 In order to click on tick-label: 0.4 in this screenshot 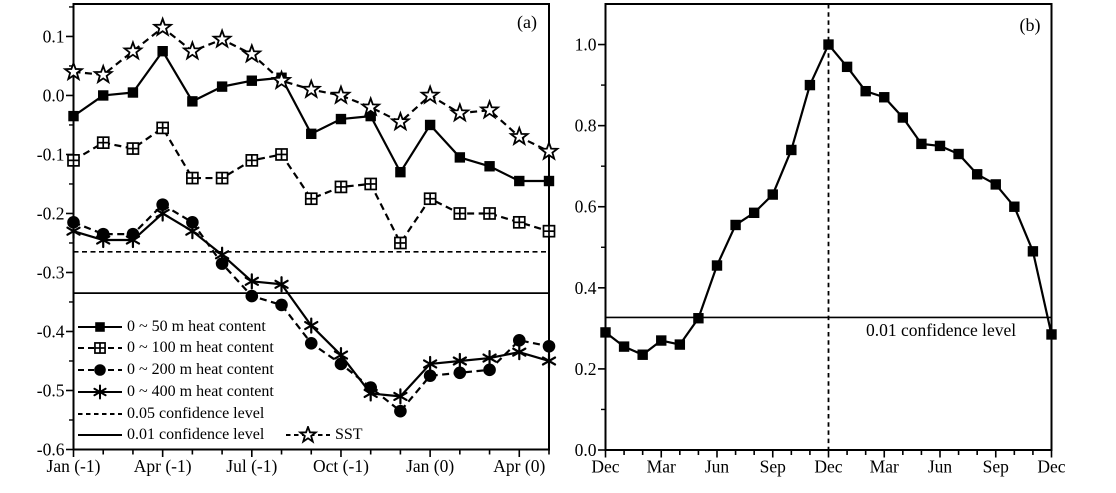, I will do `click(586, 288)`.